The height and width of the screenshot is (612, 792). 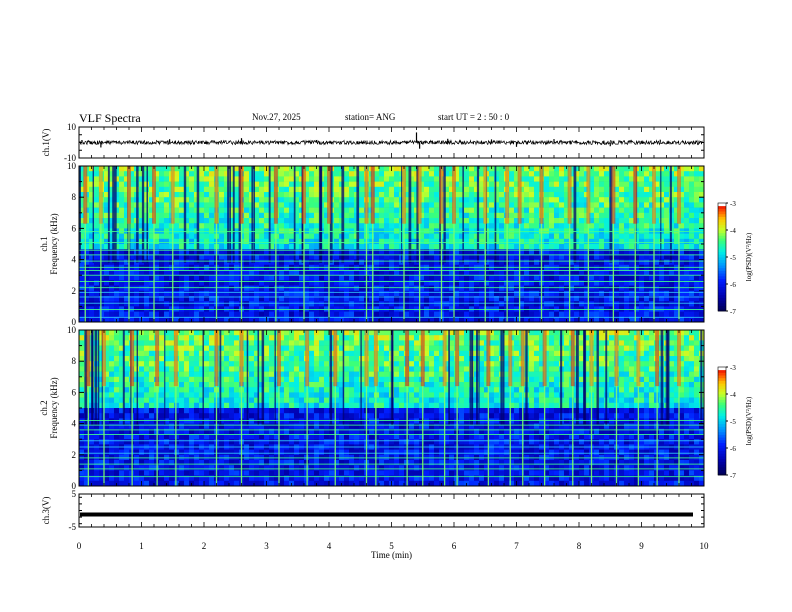 What do you see at coordinates (474, 117) in the screenshot?
I see `start-time-label: start UT = 2 : 50 : 0` at bounding box center [474, 117].